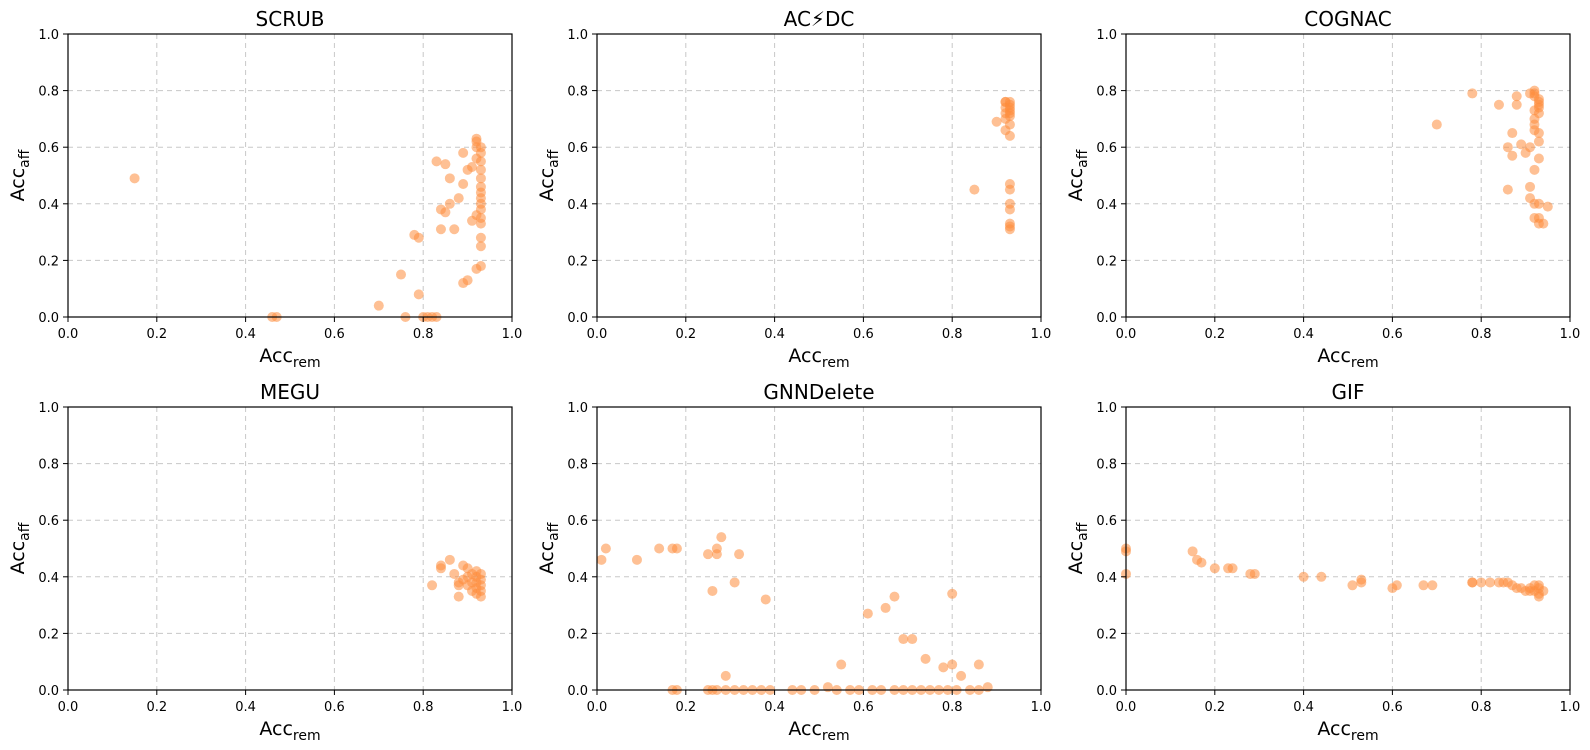 This screenshot has width=1590, height=750. What do you see at coordinates (48, 148) in the screenshot?
I see `y-tick-label: 0.6` at bounding box center [48, 148].